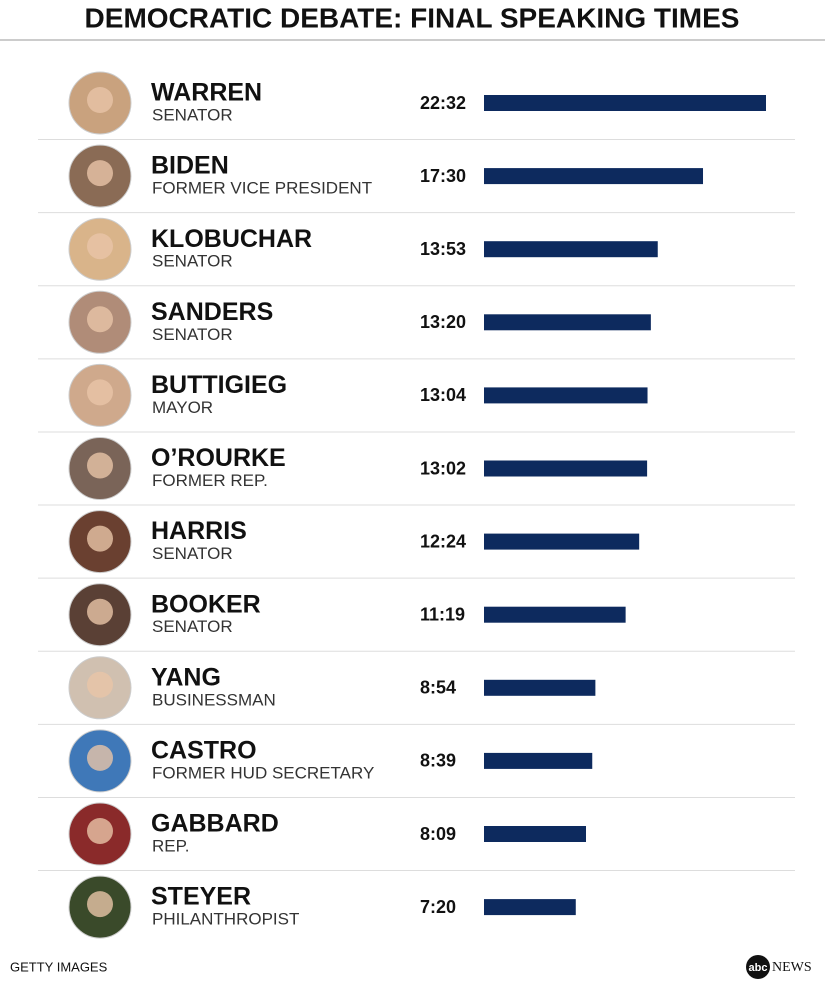 The height and width of the screenshot is (992, 825). What do you see at coordinates (438, 761) in the screenshot?
I see `value-label: 8:39` at bounding box center [438, 761].